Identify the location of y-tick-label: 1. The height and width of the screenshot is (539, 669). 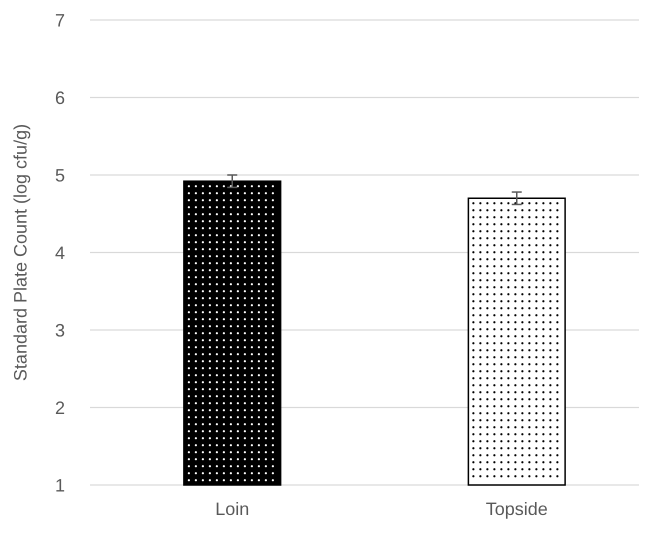
(60, 485).